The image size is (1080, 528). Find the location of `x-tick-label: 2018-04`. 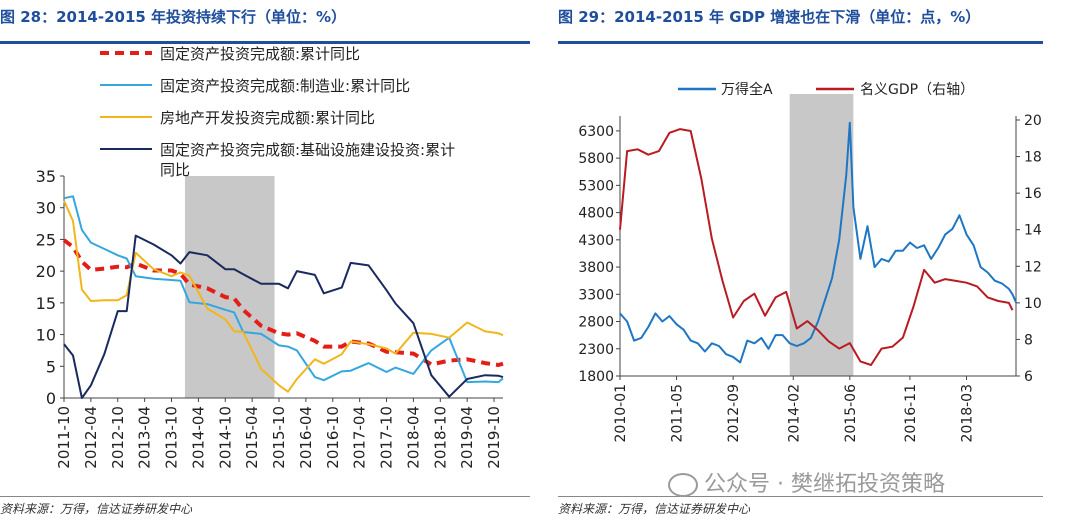

x-tick-label: 2018-04 is located at coordinates (413, 437).